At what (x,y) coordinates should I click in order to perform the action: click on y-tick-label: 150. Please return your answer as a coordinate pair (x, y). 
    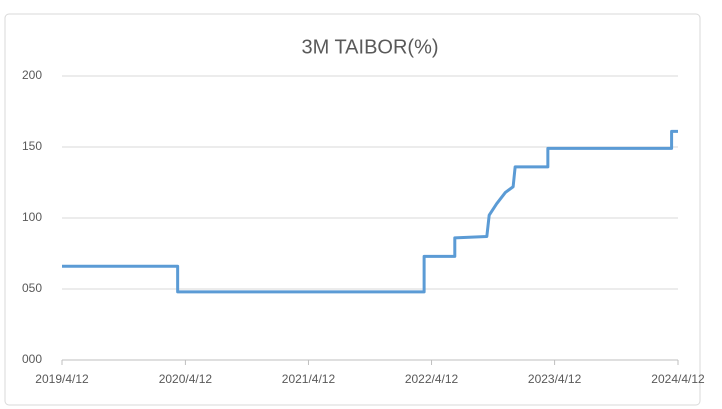
    Looking at the image, I should click on (32, 146).